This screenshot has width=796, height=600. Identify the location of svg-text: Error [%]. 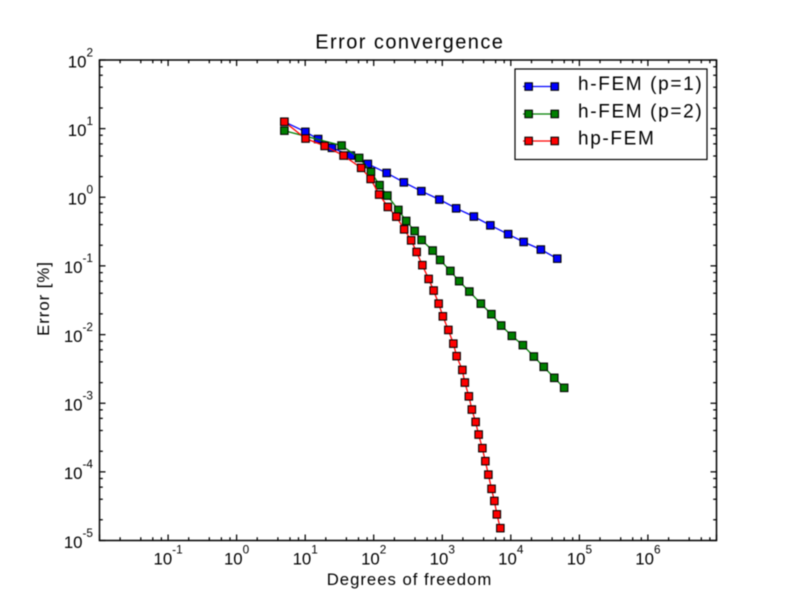
(43, 298).